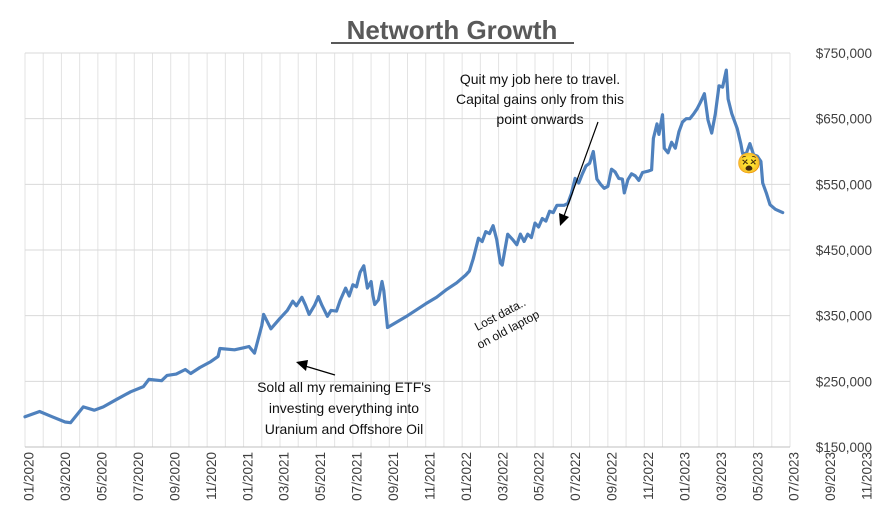  What do you see at coordinates (844, 119) in the screenshot?
I see `y-tick-label: $650,000` at bounding box center [844, 119].